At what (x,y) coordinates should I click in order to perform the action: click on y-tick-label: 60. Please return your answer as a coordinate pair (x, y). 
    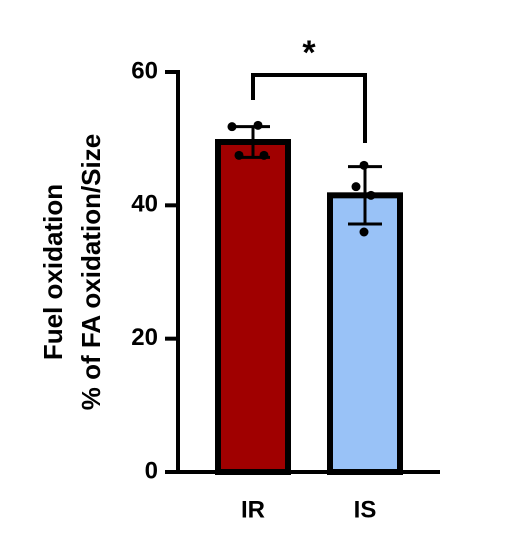
    Looking at the image, I should click on (144, 70).